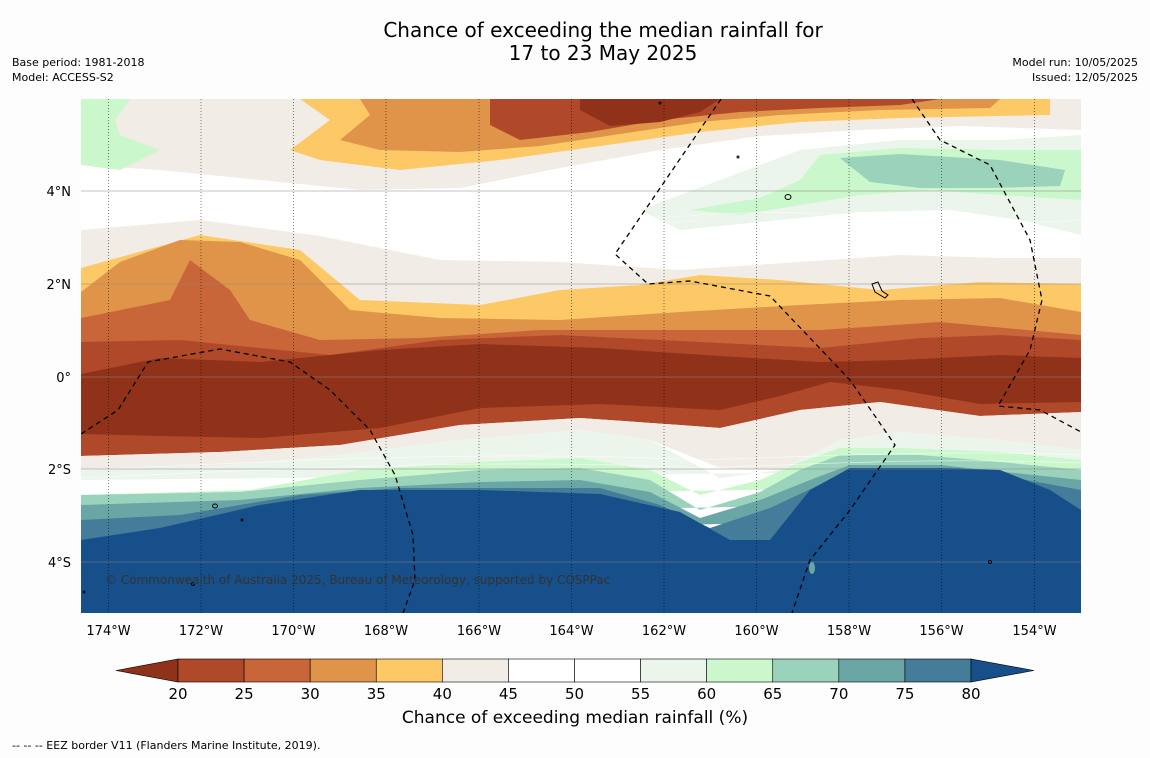 This screenshot has height=758, width=1150. I want to click on base-period-text: Base period: 1981-2018, so click(78, 62).